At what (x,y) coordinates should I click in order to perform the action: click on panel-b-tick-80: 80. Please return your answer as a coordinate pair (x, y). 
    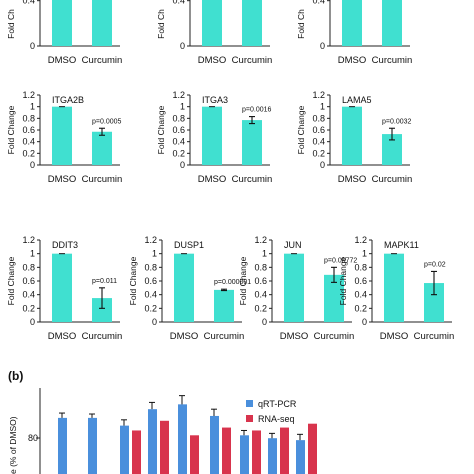
    Looking at the image, I should click on (33, 438).